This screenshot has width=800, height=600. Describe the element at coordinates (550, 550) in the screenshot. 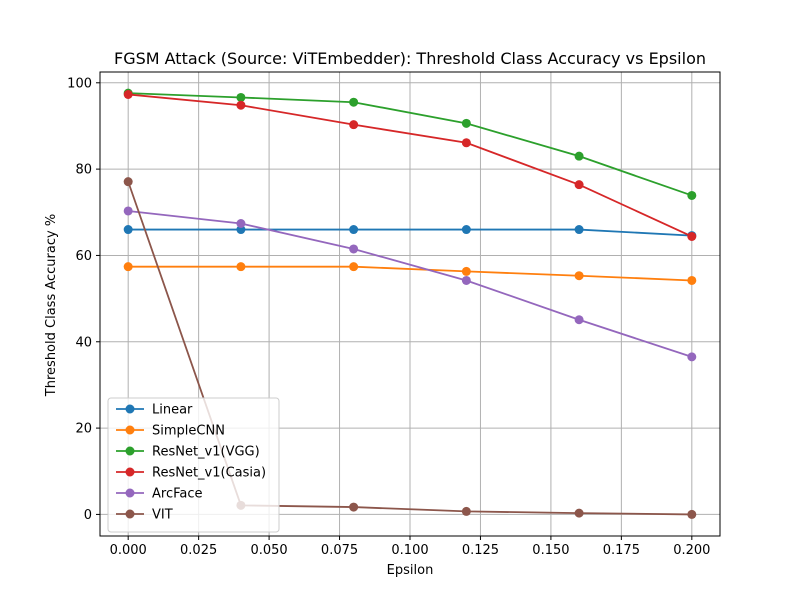

I see `x-tick-label: 0.150` at that location.